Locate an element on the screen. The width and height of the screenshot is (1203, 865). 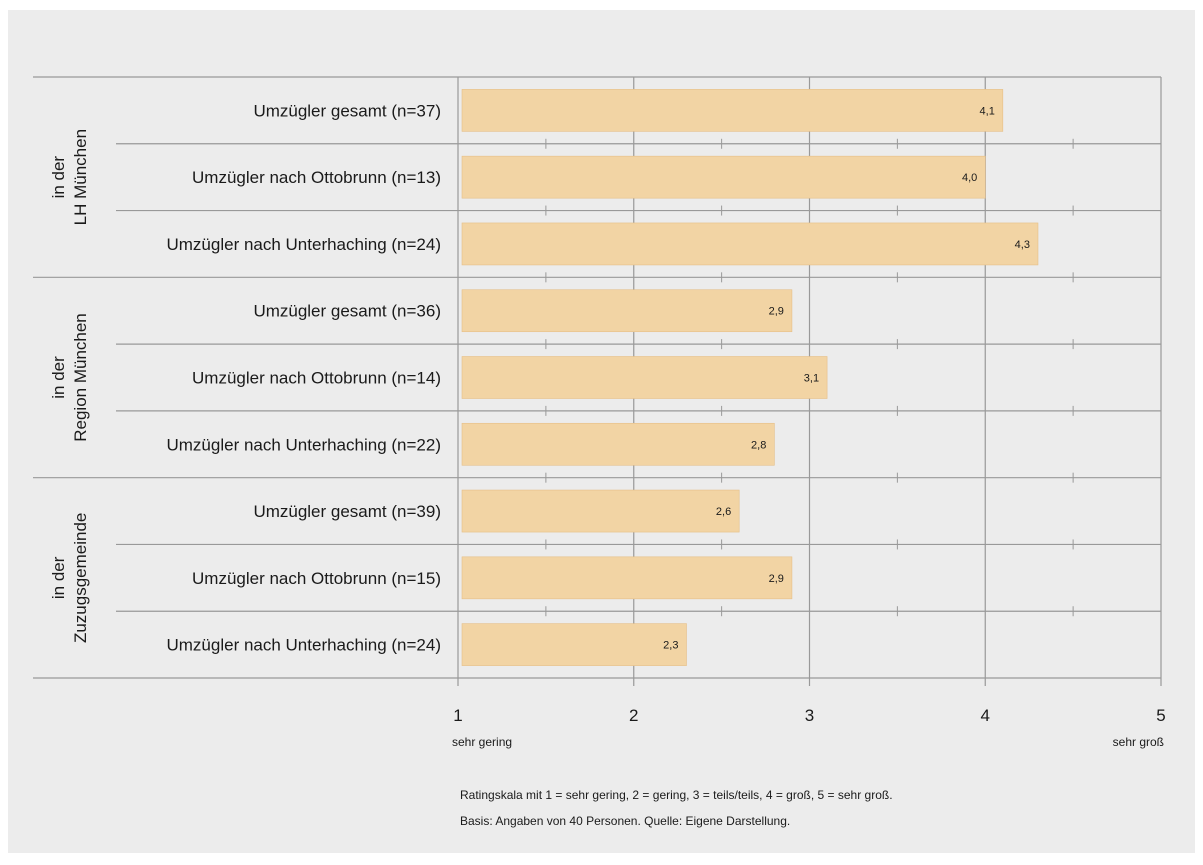
bar-value-label: 4,1 is located at coordinates (987, 111).